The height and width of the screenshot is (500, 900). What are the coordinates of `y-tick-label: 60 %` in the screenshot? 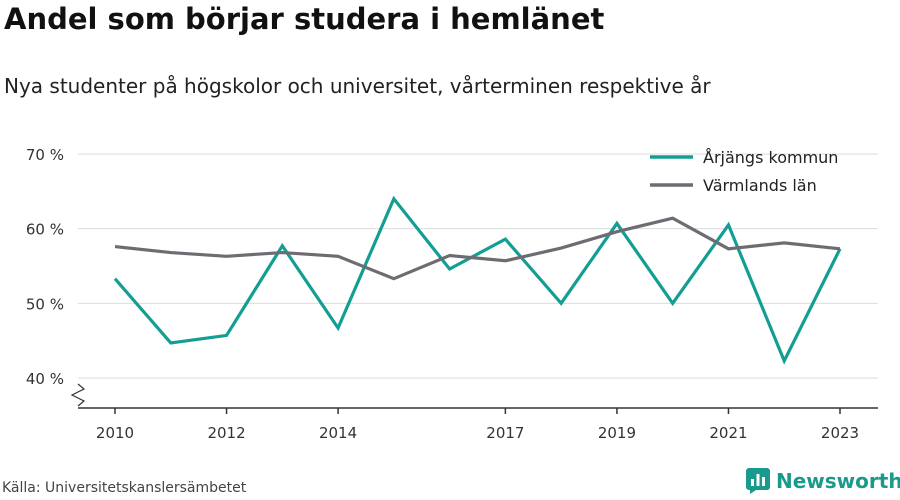 It's located at (45, 230).